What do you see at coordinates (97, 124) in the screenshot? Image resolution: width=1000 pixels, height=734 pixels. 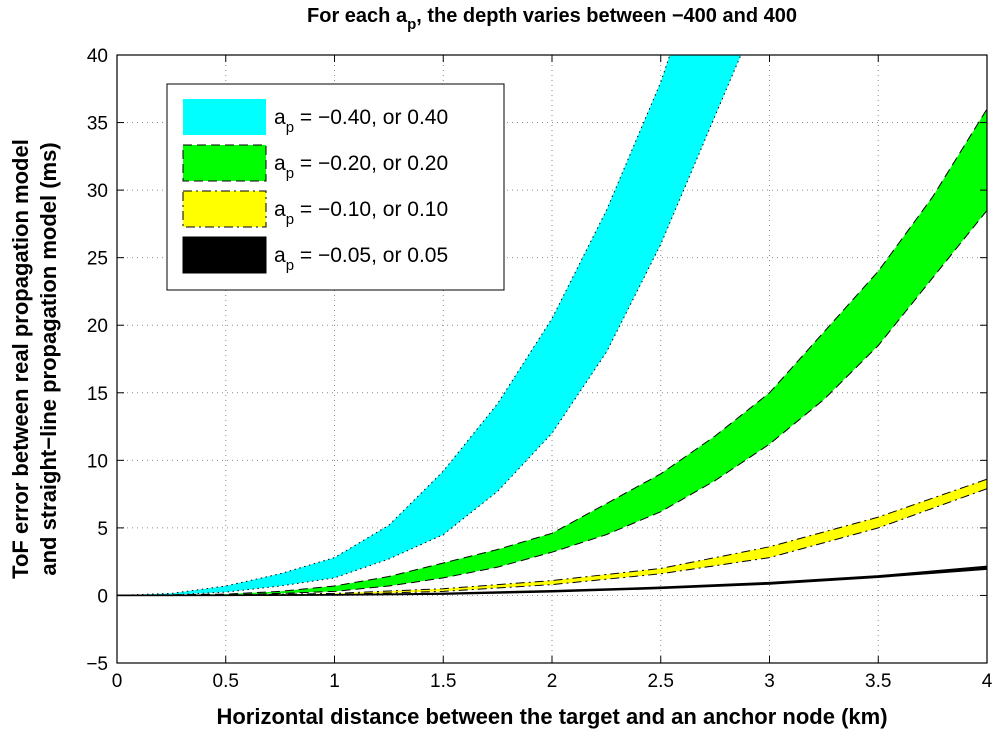 I see `y-tick-label: 35` at bounding box center [97, 124].